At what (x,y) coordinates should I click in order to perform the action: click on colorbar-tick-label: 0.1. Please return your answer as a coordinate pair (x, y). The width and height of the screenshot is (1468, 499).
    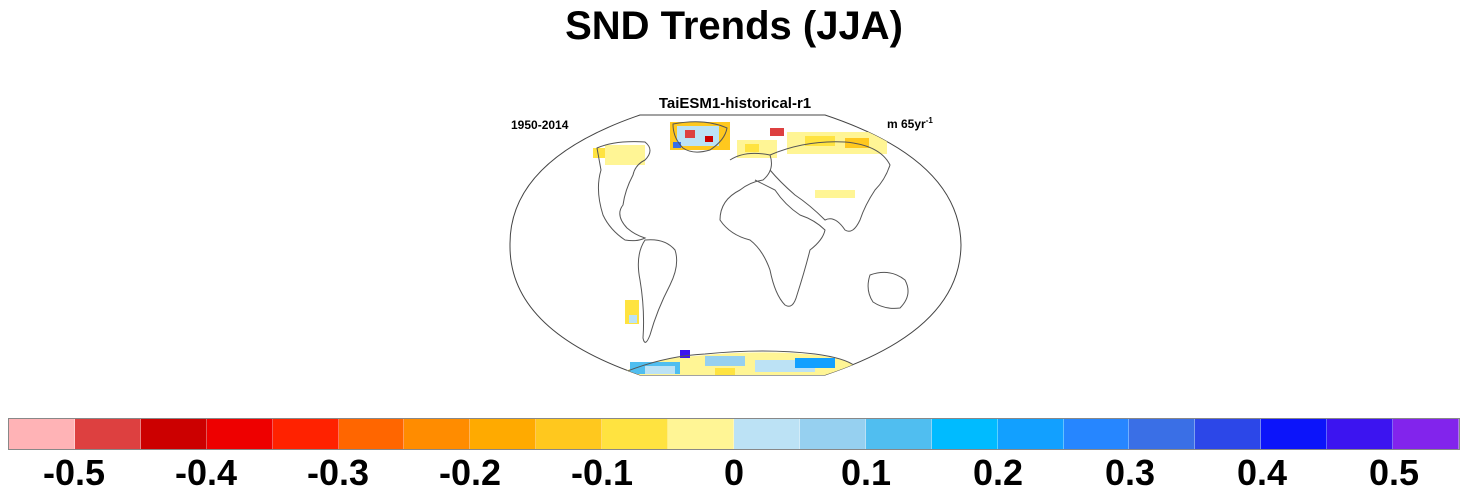
    Looking at the image, I should click on (866, 472).